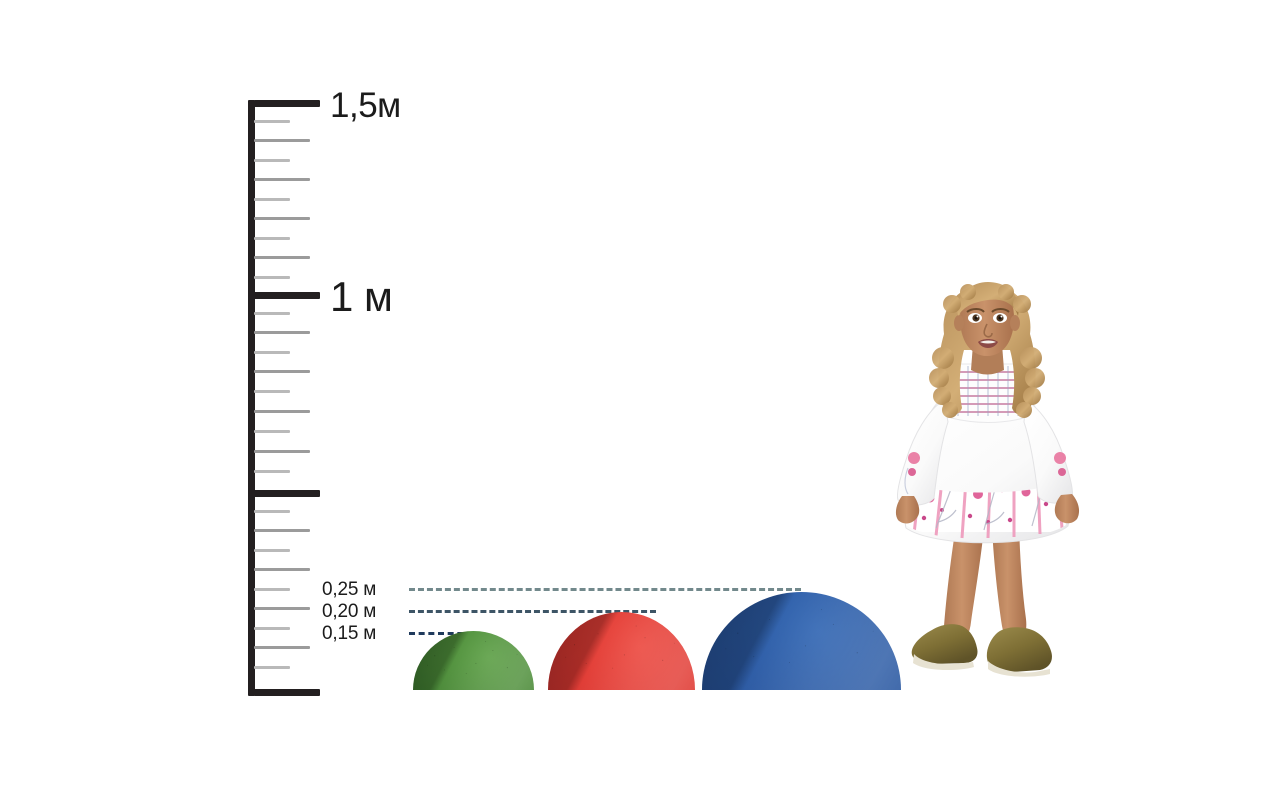 The image size is (1280, 799). Describe the element at coordinates (365, 105) in the screenshot. I see `ruler-label-1-5m: 1,5м` at that location.